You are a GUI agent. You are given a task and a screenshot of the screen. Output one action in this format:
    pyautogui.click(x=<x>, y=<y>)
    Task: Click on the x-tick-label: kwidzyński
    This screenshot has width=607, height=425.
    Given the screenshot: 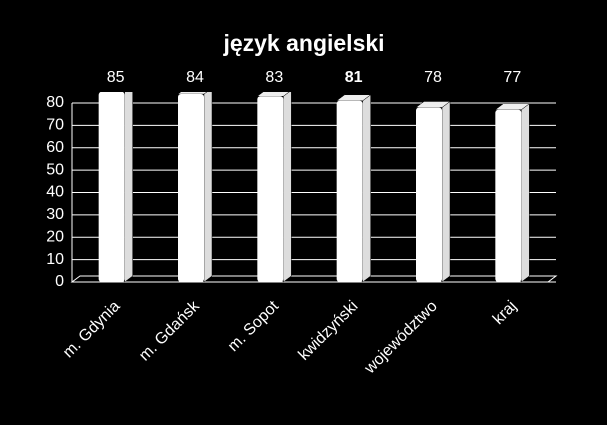 What is the action you would take?
    pyautogui.click(x=328, y=331)
    